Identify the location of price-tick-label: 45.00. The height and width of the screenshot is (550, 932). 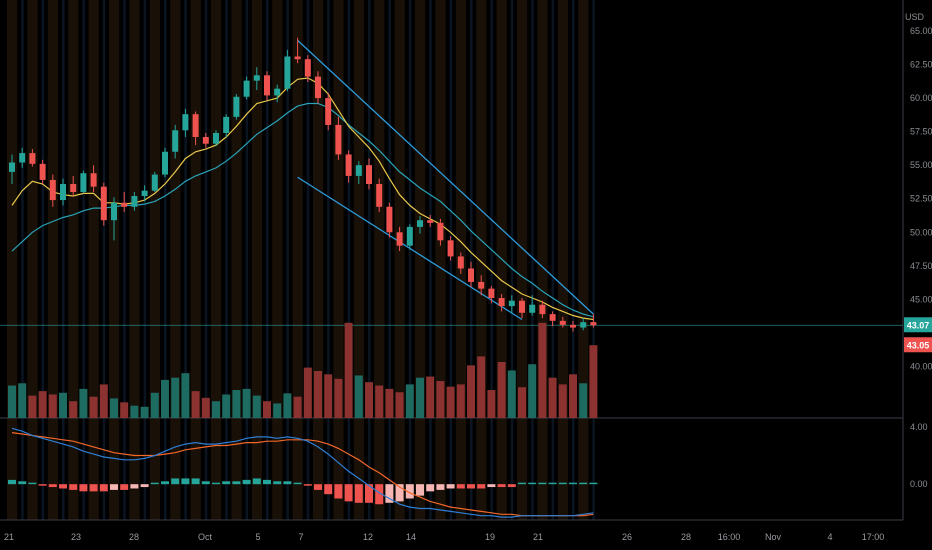
(921, 299).